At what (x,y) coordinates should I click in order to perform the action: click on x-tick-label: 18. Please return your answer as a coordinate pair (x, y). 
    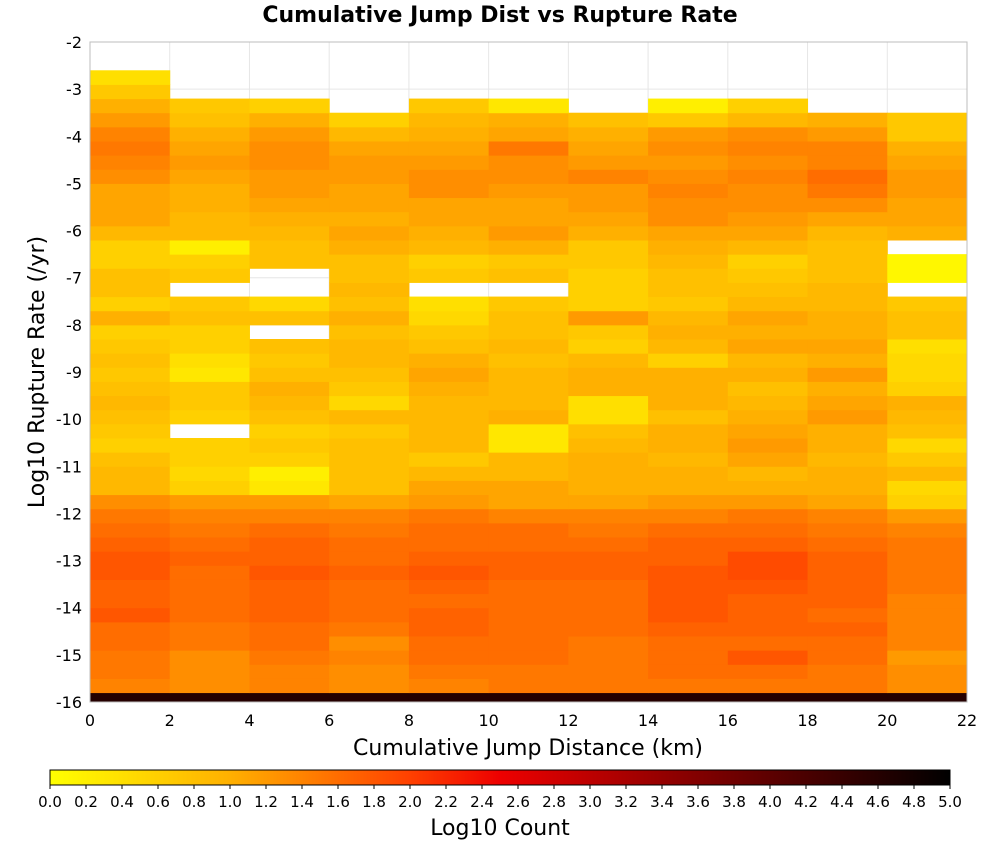
    Looking at the image, I should click on (807, 720).